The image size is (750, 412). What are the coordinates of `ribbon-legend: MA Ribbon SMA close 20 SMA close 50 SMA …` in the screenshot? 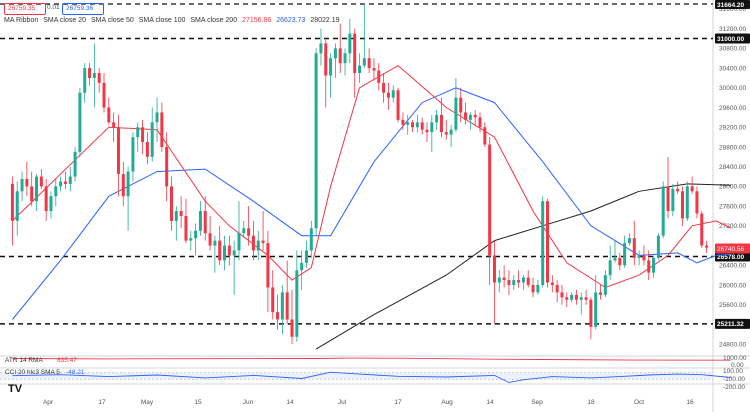 It's located at (173, 20).